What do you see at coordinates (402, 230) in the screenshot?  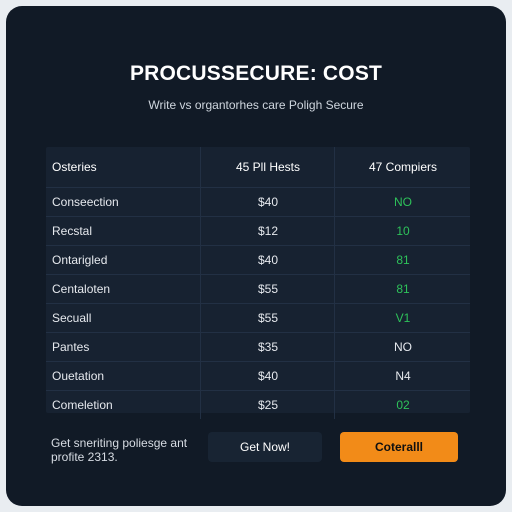 I see `row-value: 10` at bounding box center [402, 230].